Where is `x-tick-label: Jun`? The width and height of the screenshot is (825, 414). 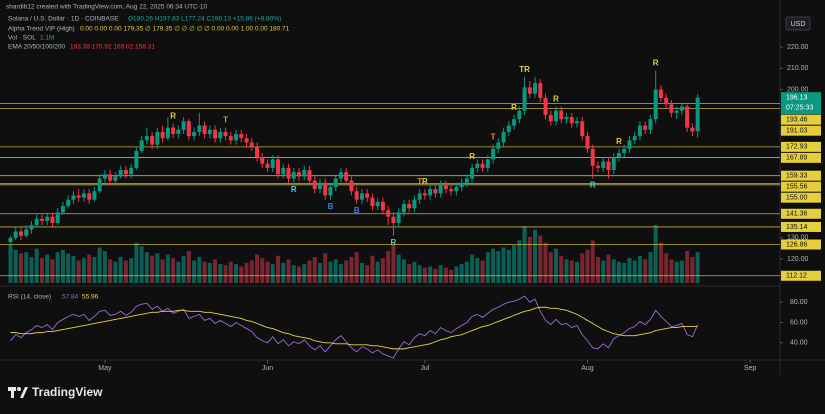
x-tick-label: Jun is located at coordinates (267, 368).